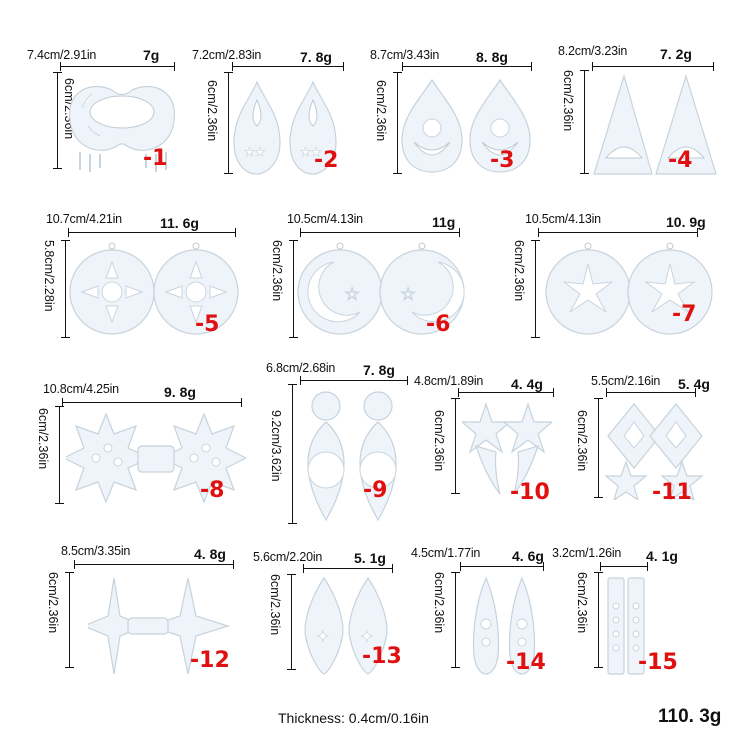 The image size is (750, 750). I want to click on earring-mold-14-image, so click(504, 625).